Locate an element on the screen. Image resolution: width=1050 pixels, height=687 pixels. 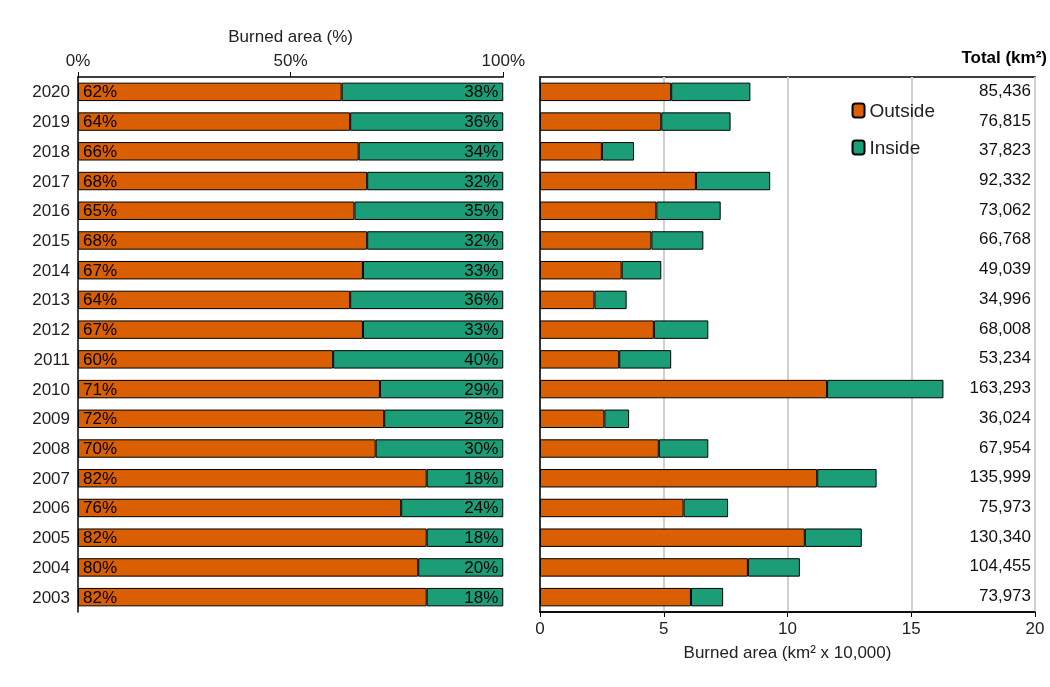
annotation: 53,234 is located at coordinates (1005, 358).